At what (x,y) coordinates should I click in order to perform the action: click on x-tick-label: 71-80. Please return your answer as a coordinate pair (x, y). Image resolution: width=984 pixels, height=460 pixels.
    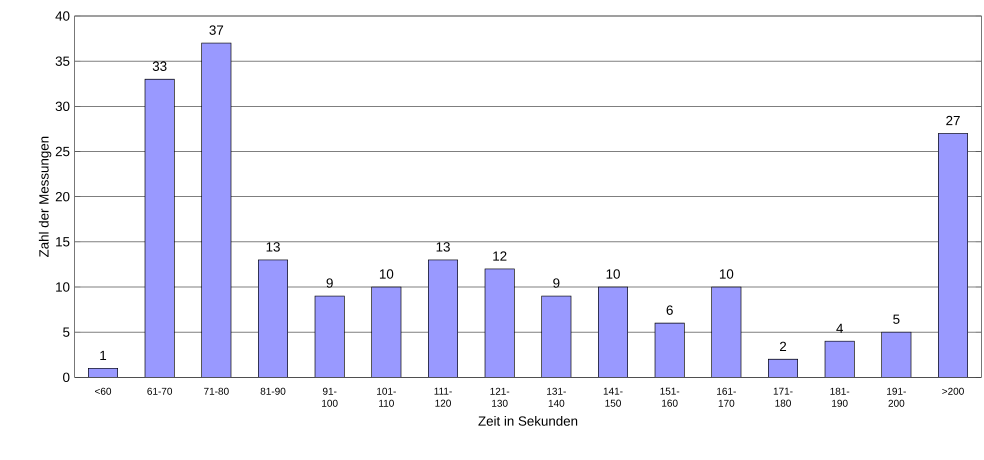
    Looking at the image, I should click on (216, 391).